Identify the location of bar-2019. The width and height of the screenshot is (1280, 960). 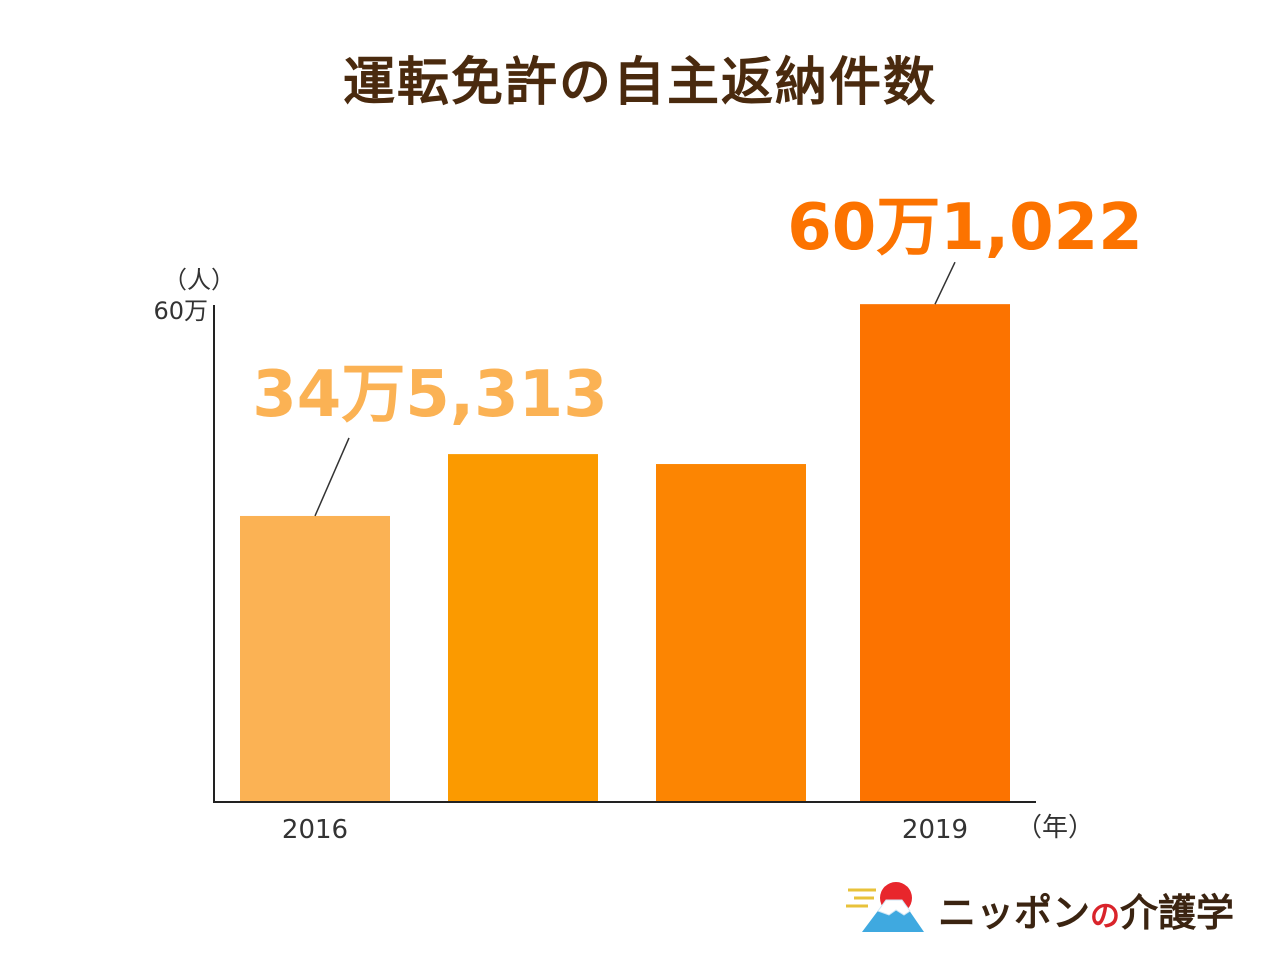
(935, 553).